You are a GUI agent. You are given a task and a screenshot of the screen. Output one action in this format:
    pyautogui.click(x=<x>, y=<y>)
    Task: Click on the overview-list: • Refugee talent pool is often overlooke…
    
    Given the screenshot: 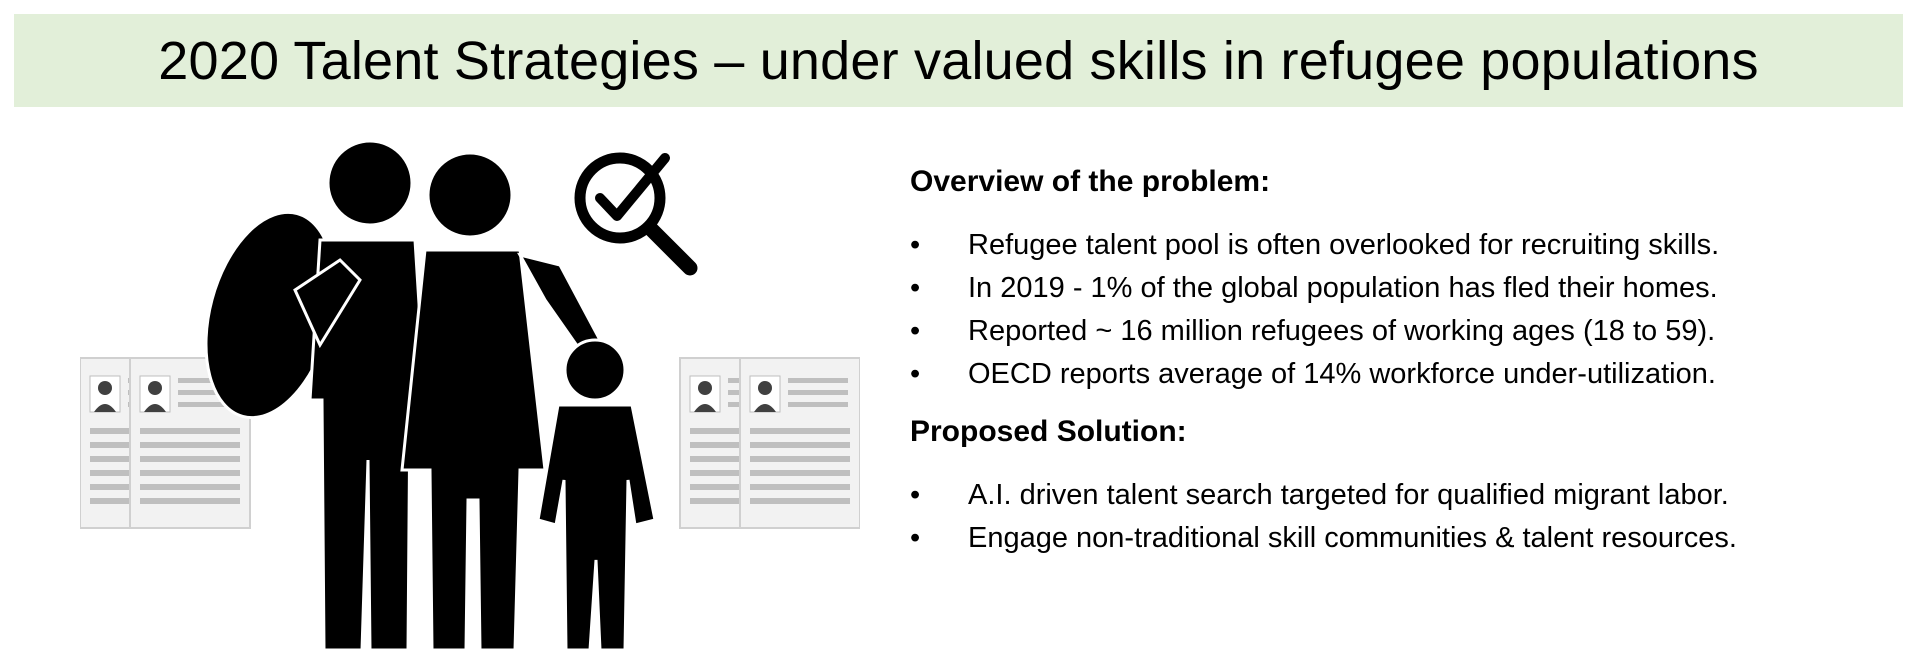 What is the action you would take?
    pyautogui.click(x=1405, y=310)
    